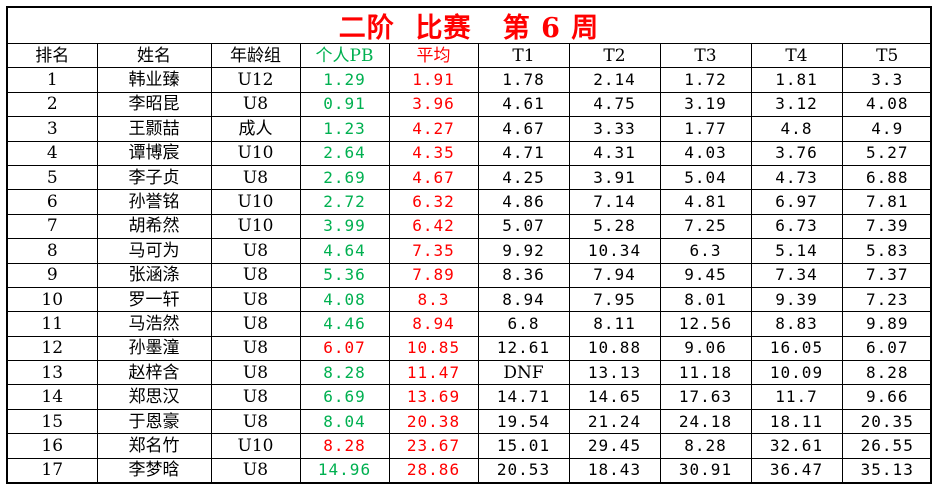  What do you see at coordinates (614, 397) in the screenshot?
I see `cell-t2: 14.65` at bounding box center [614, 397].